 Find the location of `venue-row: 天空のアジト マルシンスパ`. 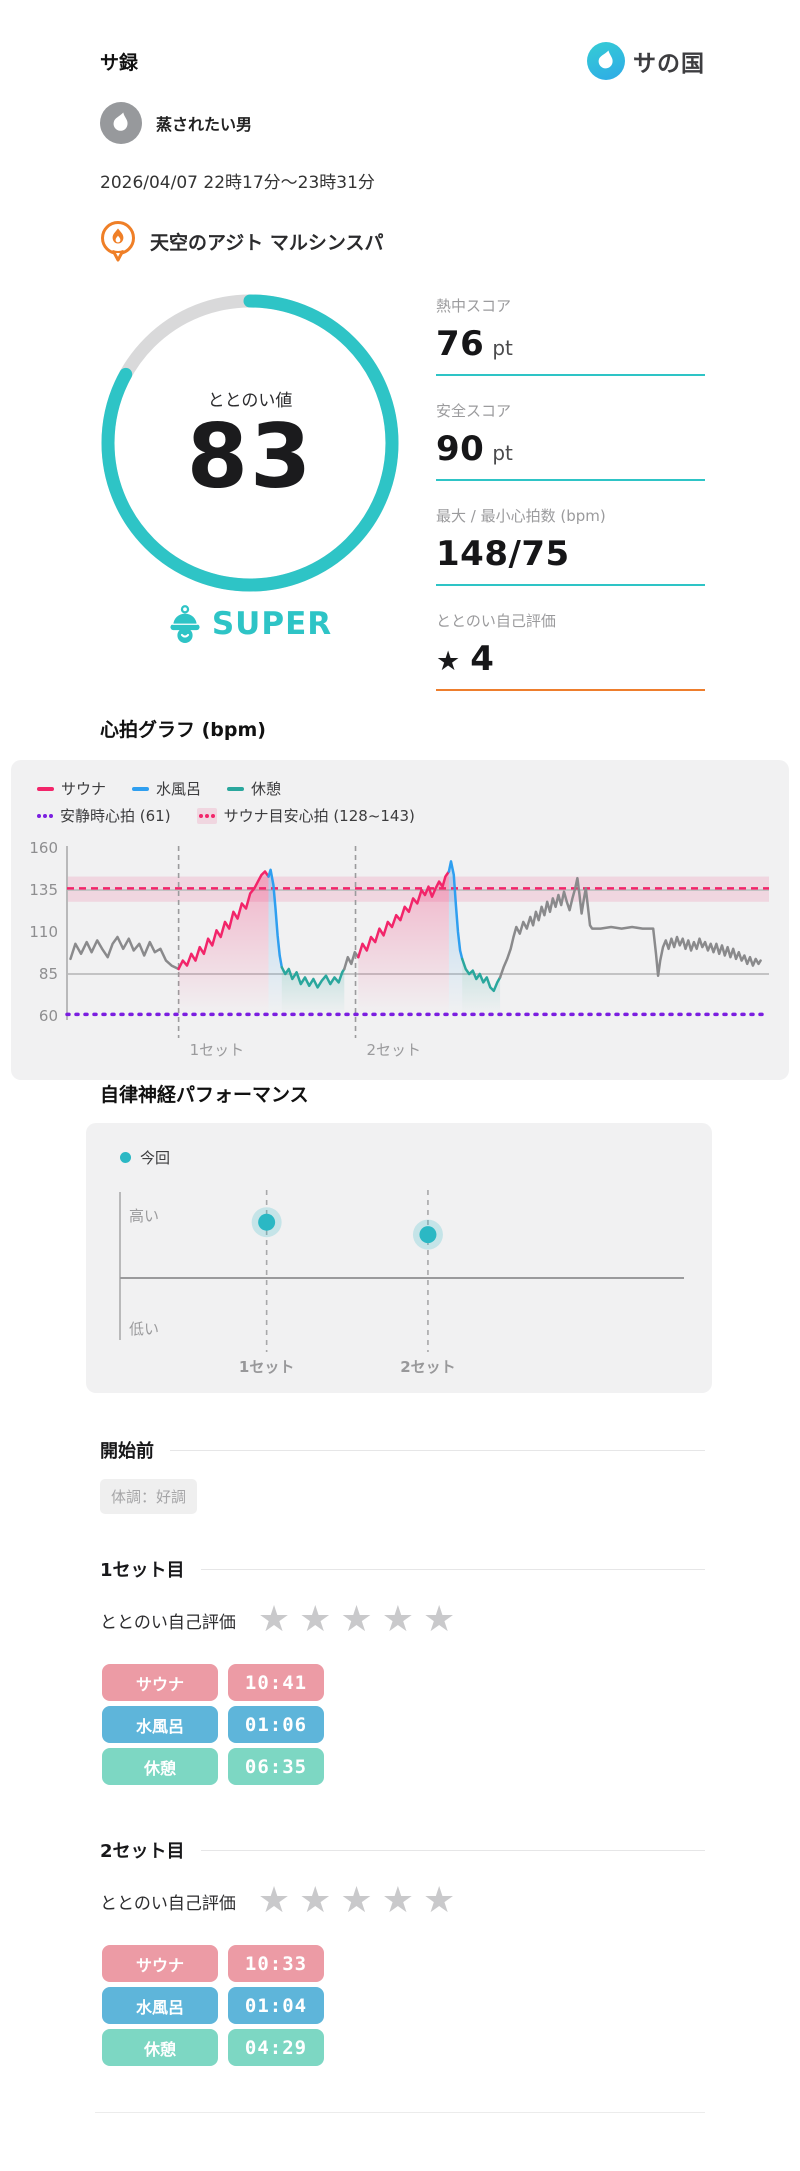

venue-row: 天空のアジト マルシンスパ is located at coordinates (401, 241).